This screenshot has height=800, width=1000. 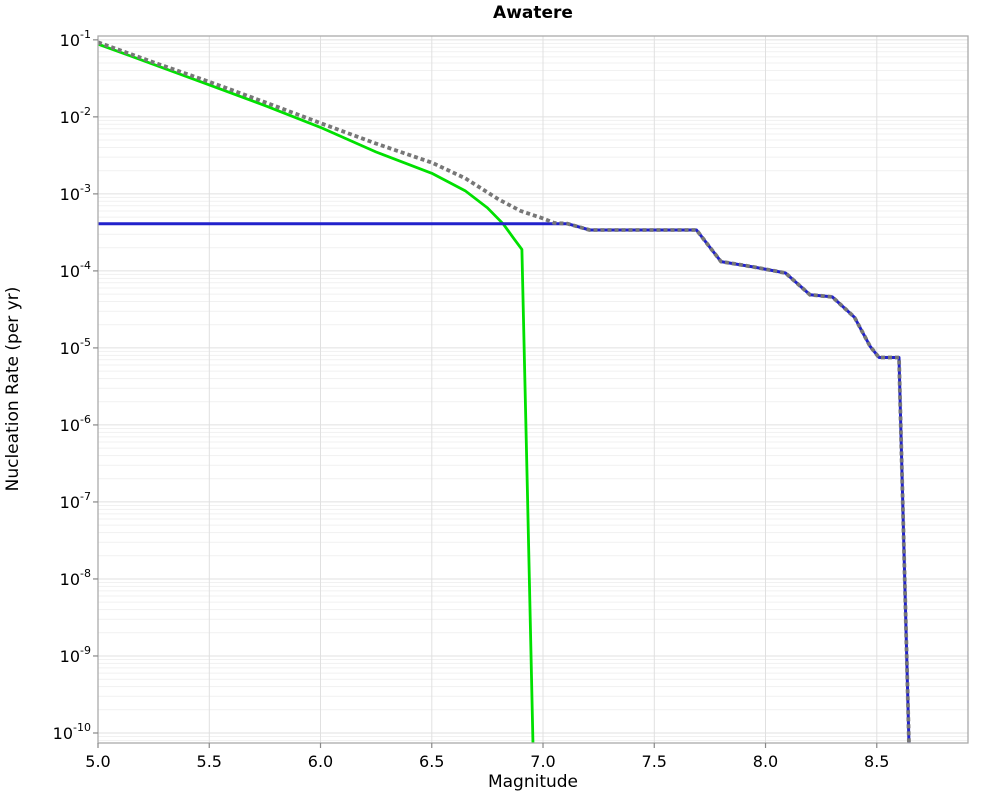 What do you see at coordinates (654, 761) in the screenshot?
I see `x-tick-label: 7.5` at bounding box center [654, 761].